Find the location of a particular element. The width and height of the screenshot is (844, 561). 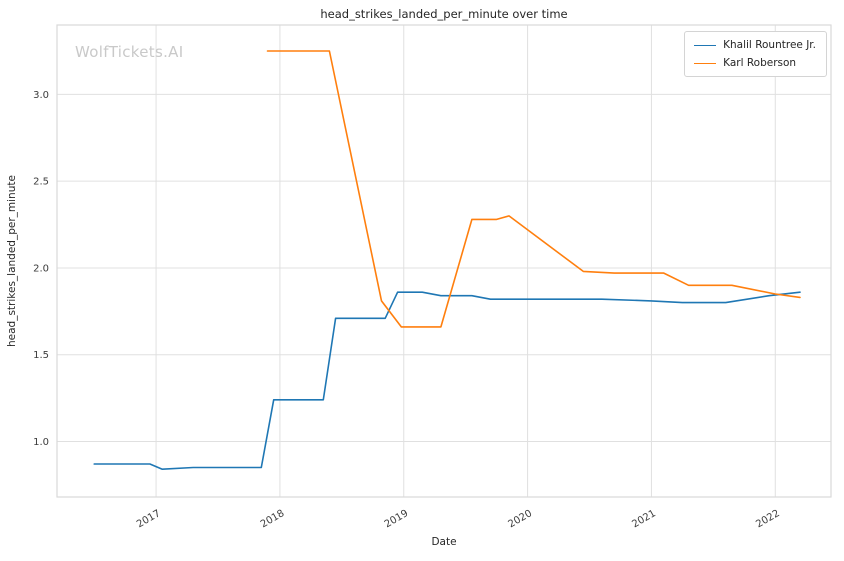

y-tick-label: 2.5 is located at coordinates (41, 182).